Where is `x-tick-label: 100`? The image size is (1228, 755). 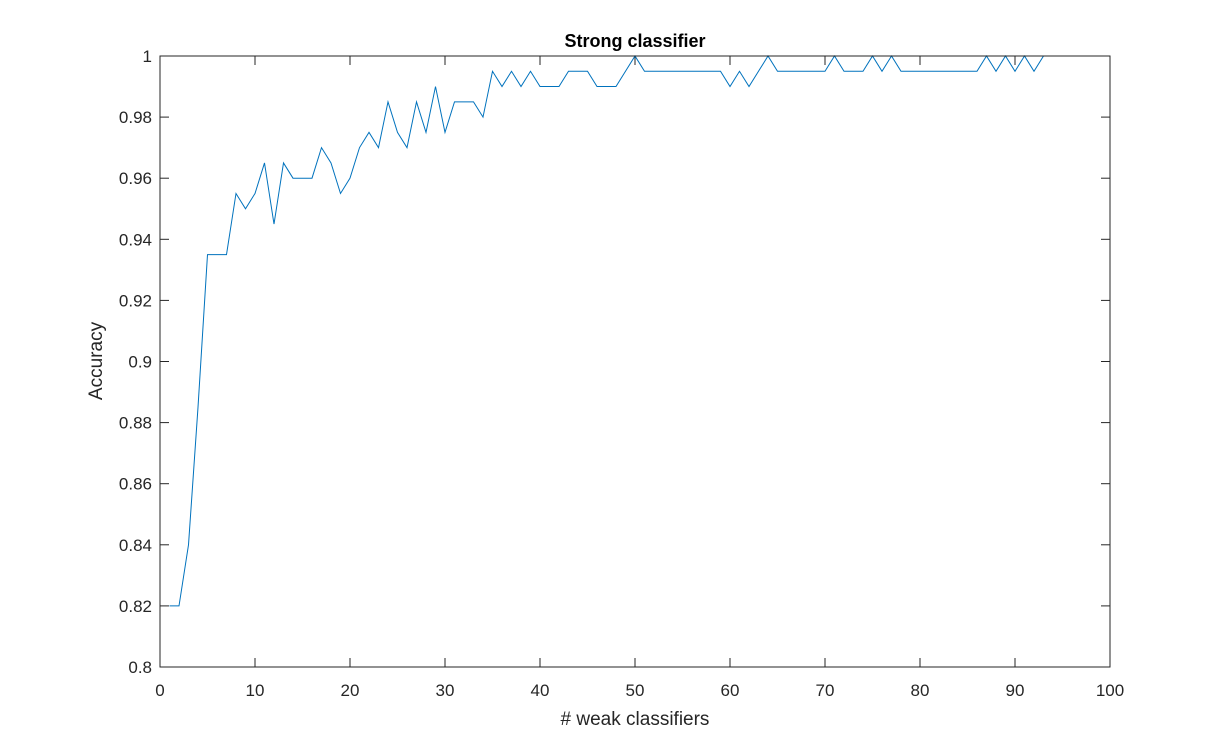
x-tick-label: 100 is located at coordinates (1110, 690).